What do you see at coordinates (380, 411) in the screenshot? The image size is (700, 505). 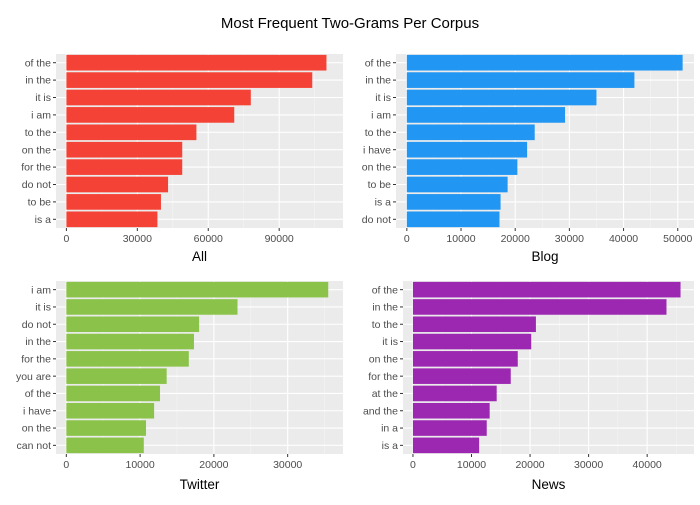 I see `y-tick-label: and the` at bounding box center [380, 411].